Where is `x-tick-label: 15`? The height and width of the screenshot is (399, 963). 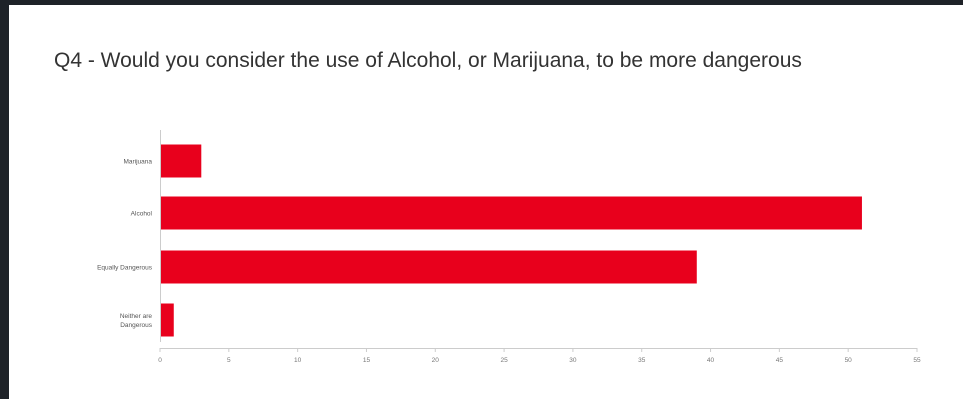 x-tick-label: 15 is located at coordinates (367, 360).